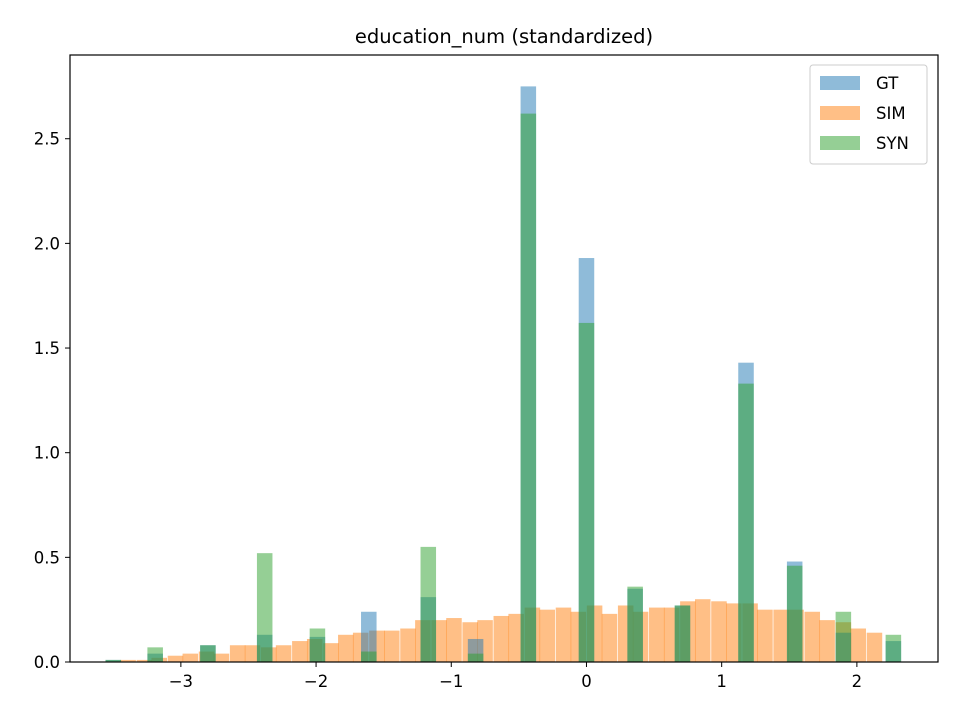  What do you see at coordinates (840, 143) in the screenshot?
I see `legend-swatch-syn` at bounding box center [840, 143].